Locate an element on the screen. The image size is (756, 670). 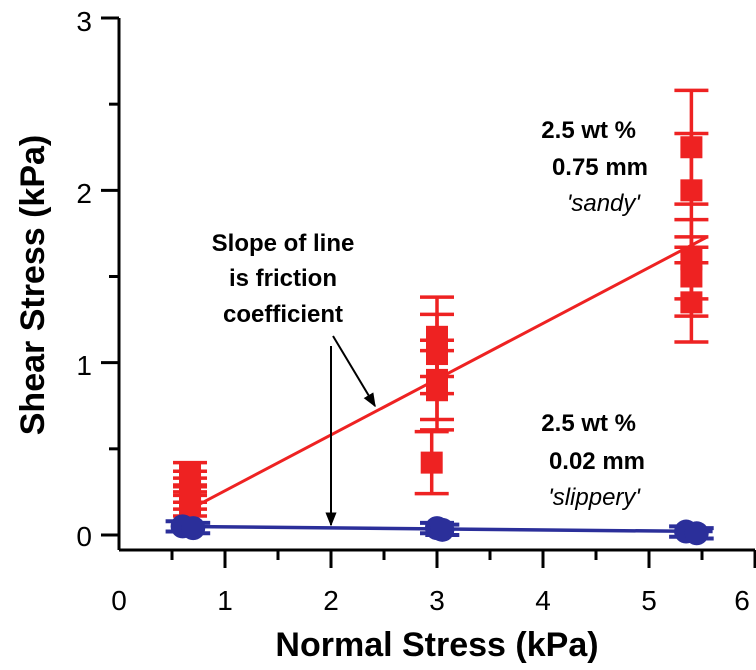
annotation-slippery: 2.5 wt % 0.02 mm 'slippery' is located at coordinates (593, 460).